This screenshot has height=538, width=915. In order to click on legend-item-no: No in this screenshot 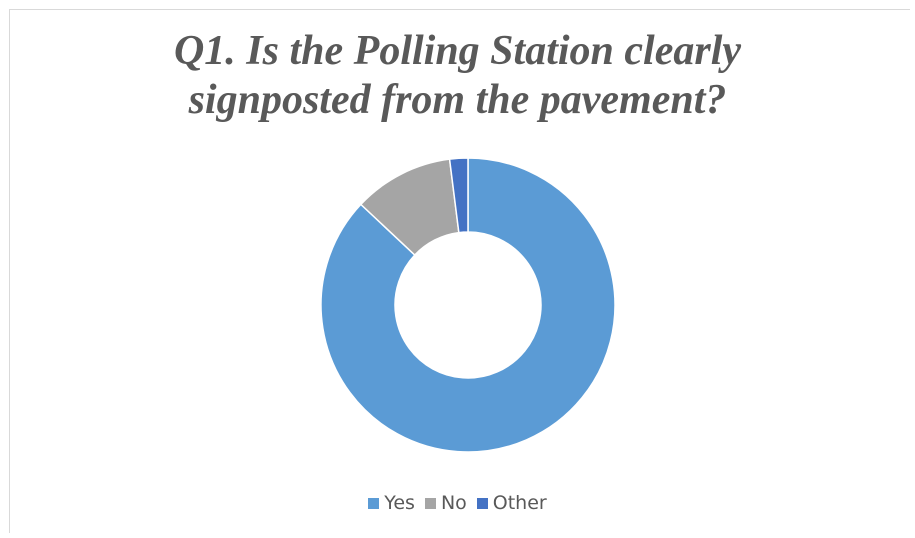, I will do `click(445, 503)`.